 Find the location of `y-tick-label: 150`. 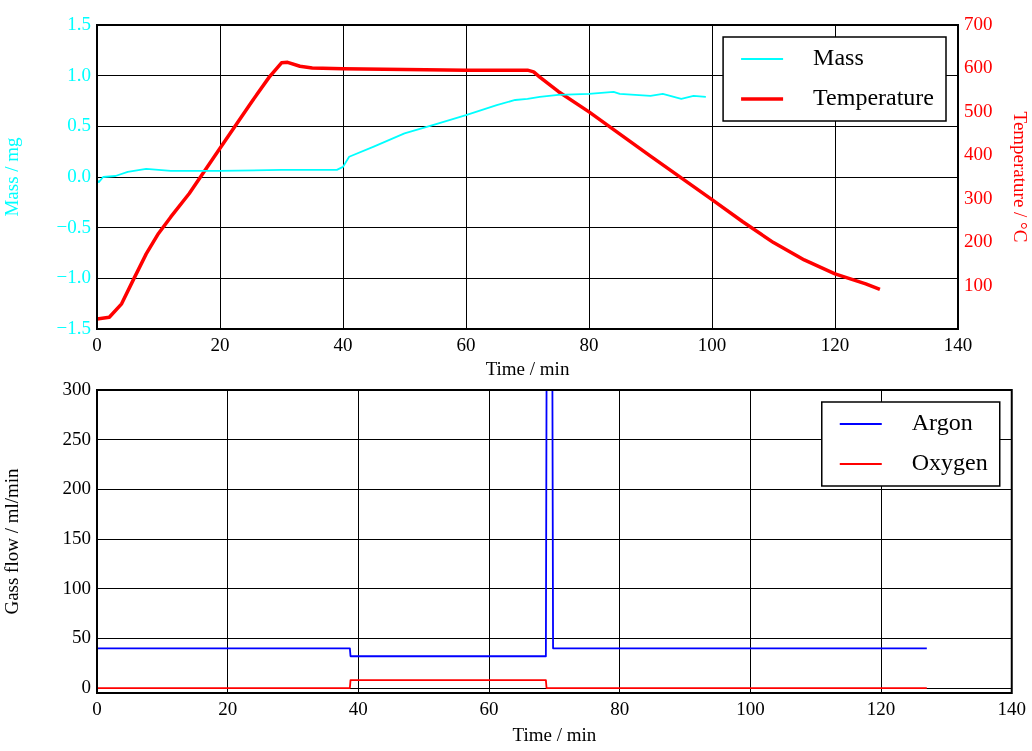

y-tick-label: 150 is located at coordinates (76, 537).